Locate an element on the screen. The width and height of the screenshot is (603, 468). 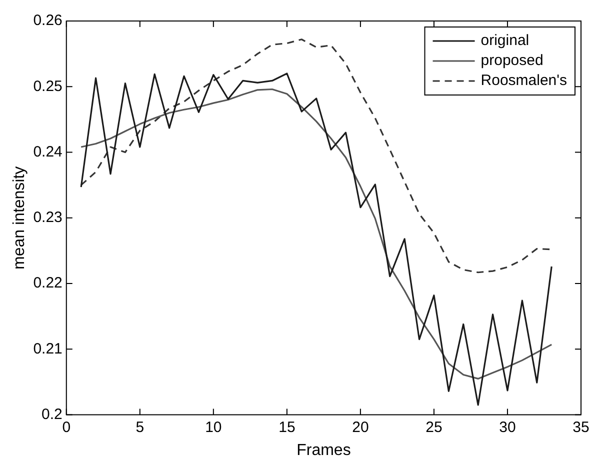
y-tick-label: 0.2 is located at coordinates (52, 414).